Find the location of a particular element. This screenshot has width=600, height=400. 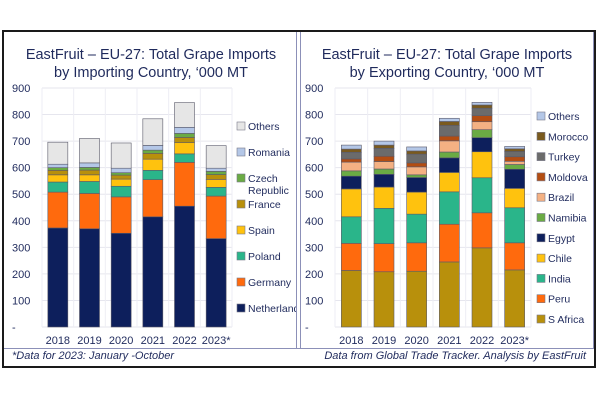

legend-swatch-morocco is located at coordinates (541, 136).